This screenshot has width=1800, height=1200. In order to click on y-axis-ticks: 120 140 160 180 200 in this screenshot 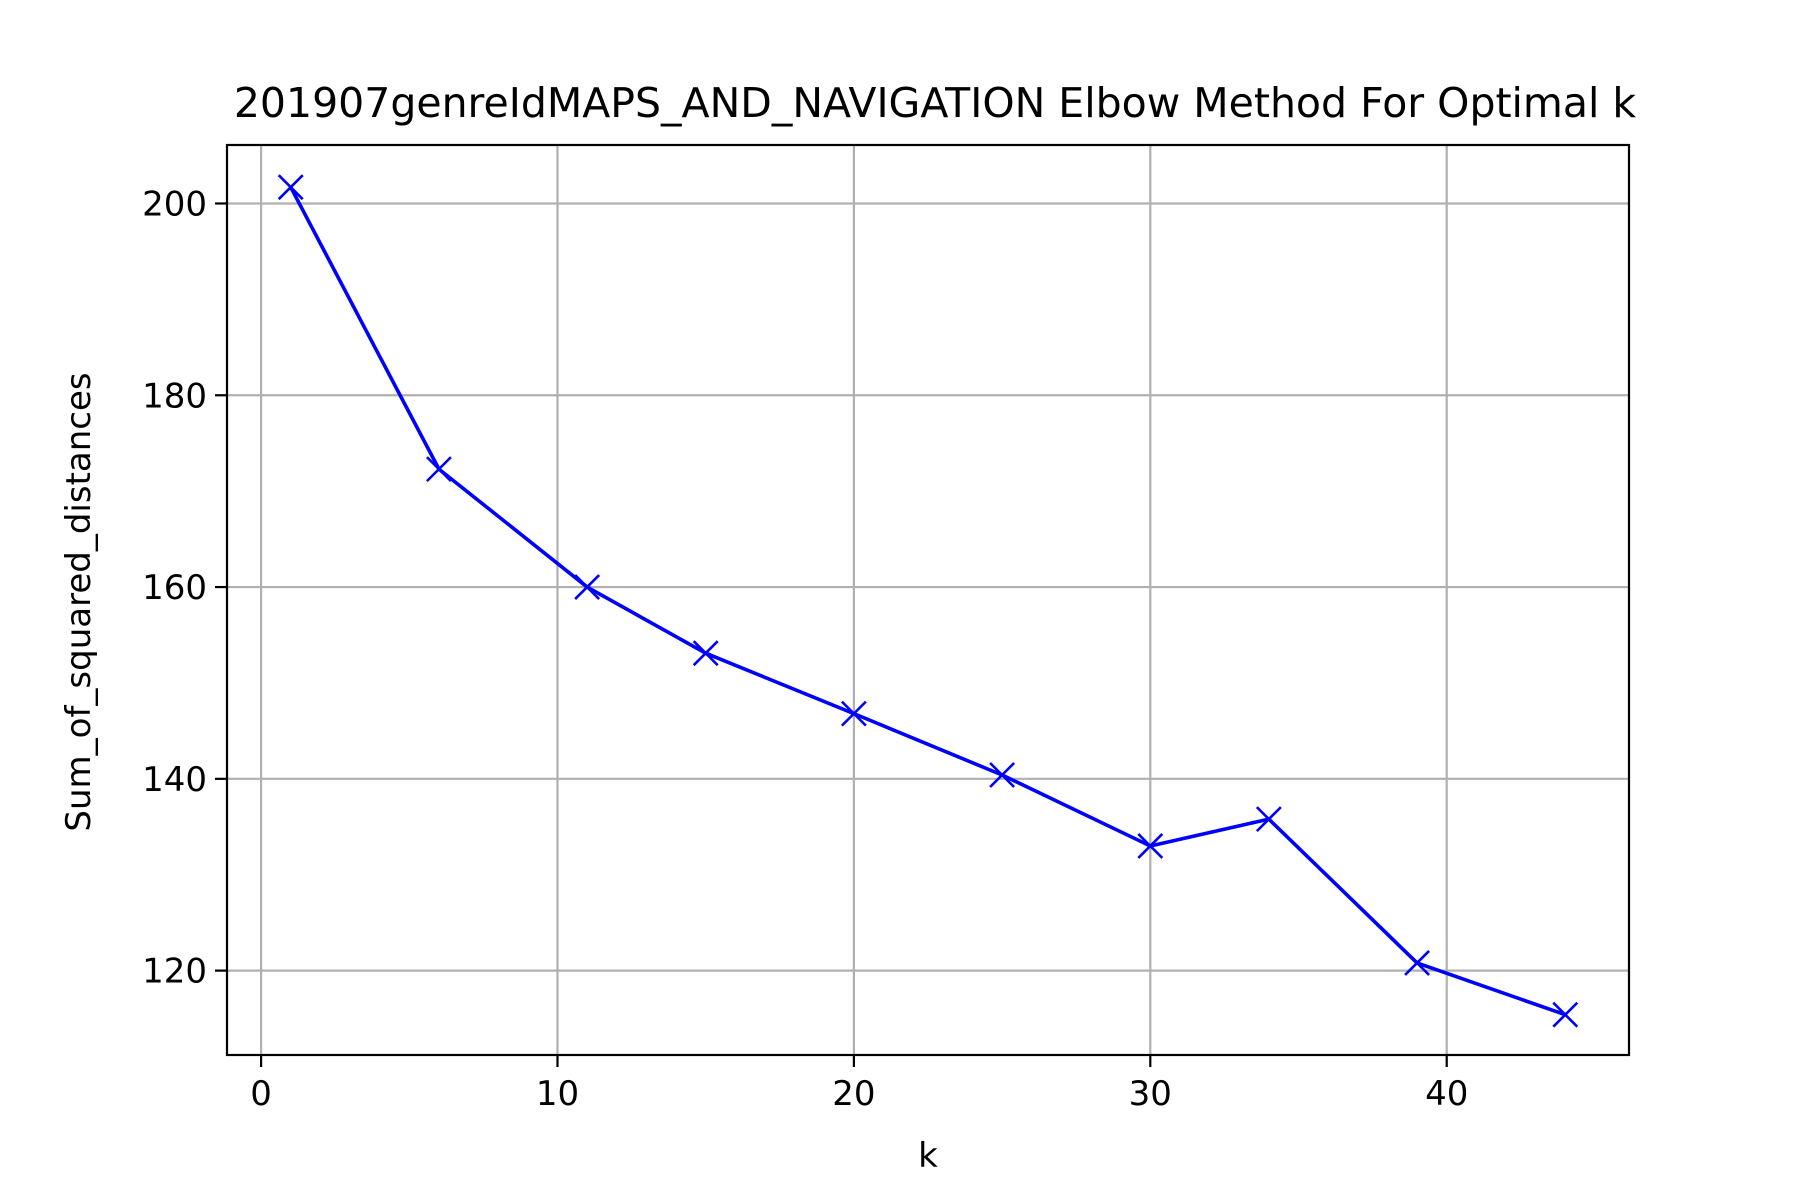, I will do `click(184, 588)`.